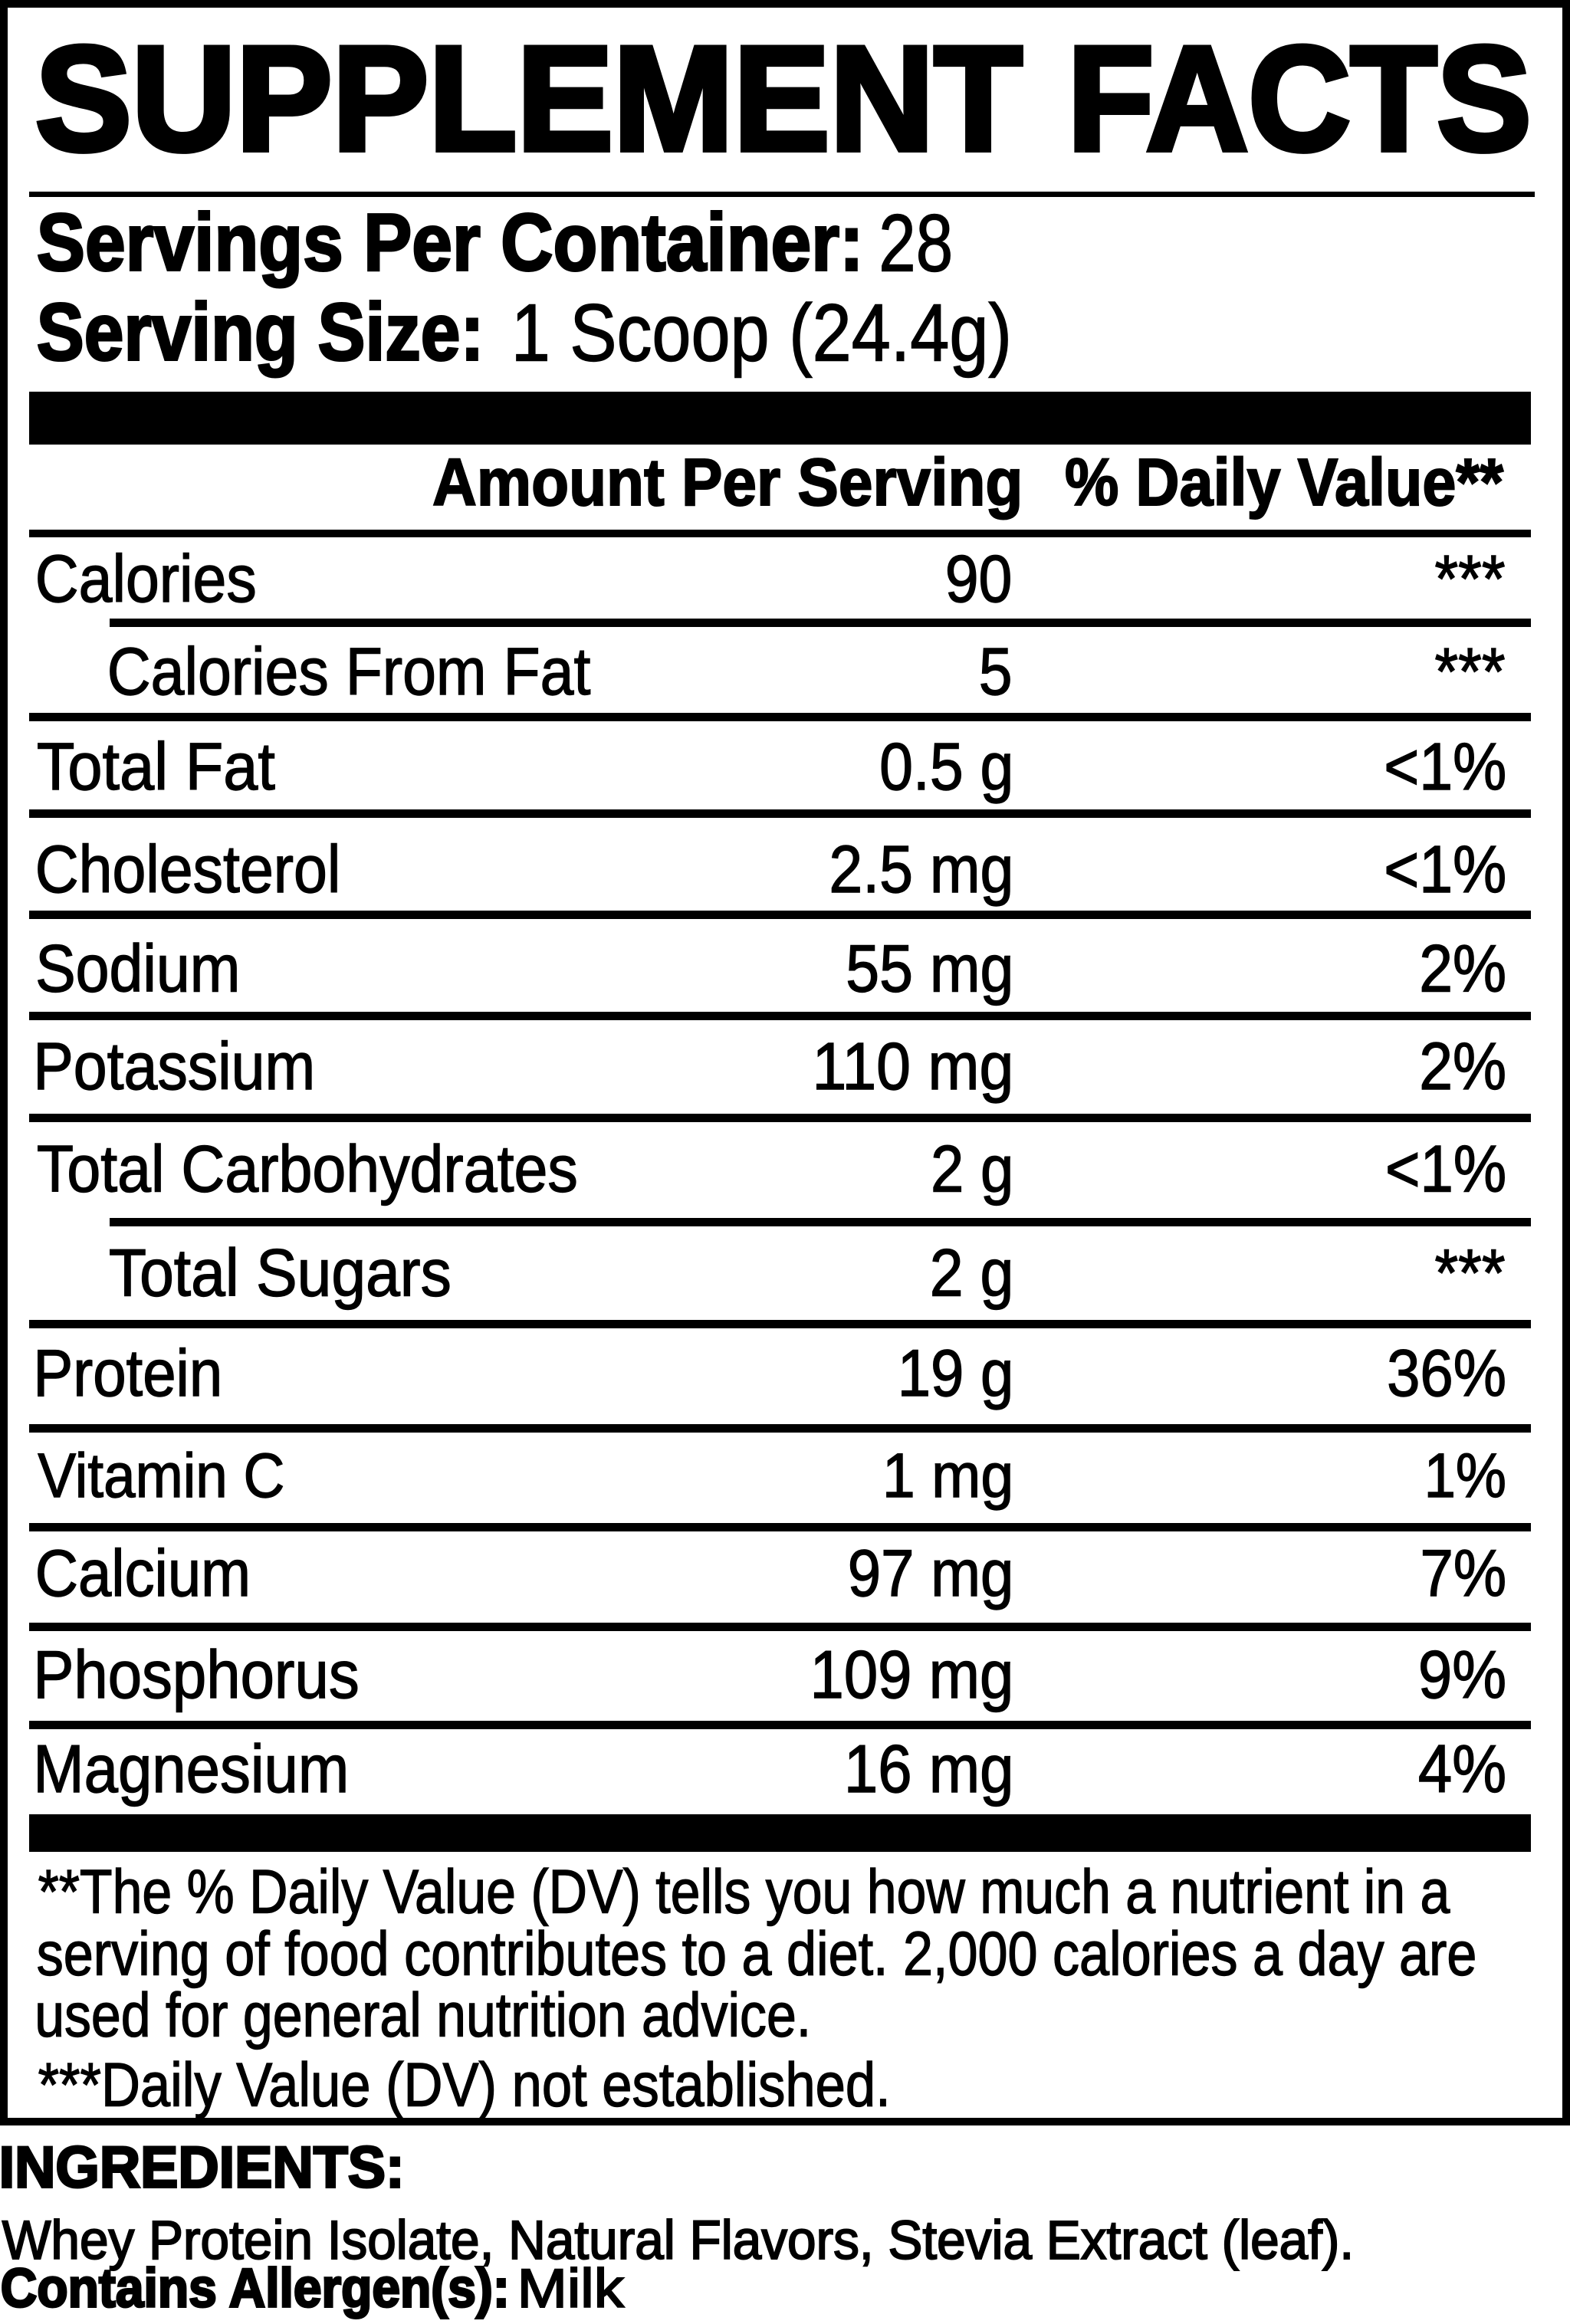 This screenshot has width=1570, height=2324. I want to click on svg-text: Total Carbohydrates, so click(307, 1169).